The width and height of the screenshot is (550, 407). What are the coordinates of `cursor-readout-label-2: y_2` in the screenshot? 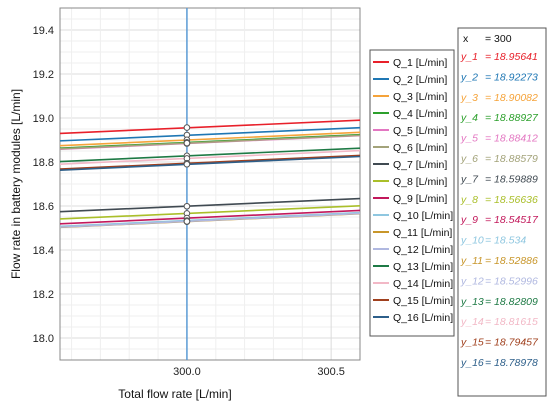 It's located at (469, 77).